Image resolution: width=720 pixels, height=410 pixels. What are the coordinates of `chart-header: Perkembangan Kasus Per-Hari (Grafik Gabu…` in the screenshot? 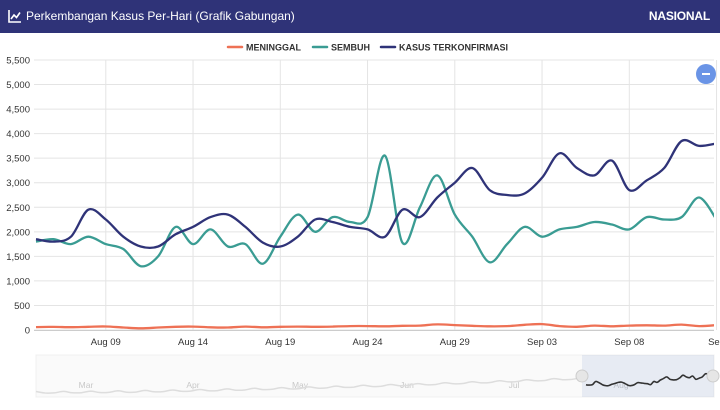 It's located at (360, 16).